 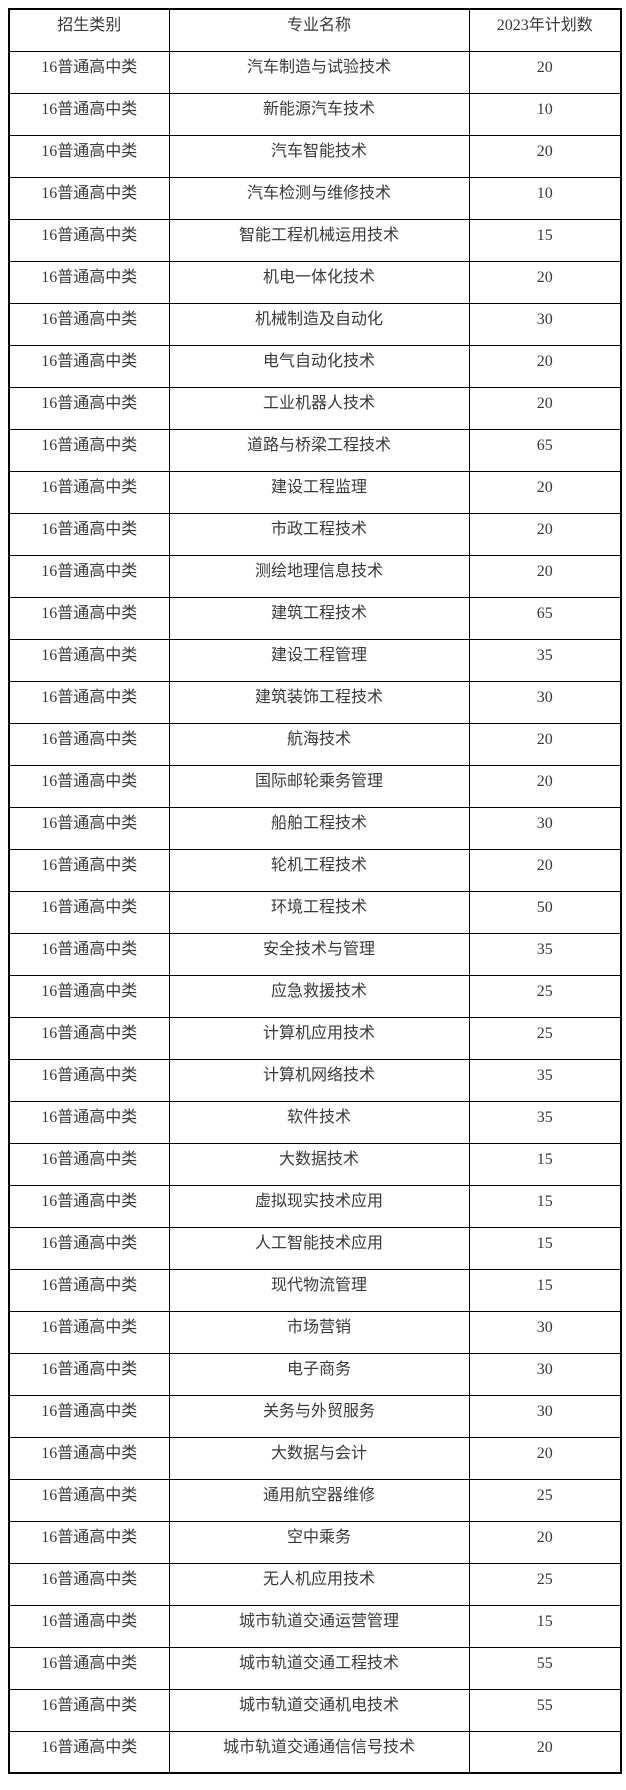 I want to click on table-row: 16普通高中类 大数据技术 15, so click(x=315, y=1164).